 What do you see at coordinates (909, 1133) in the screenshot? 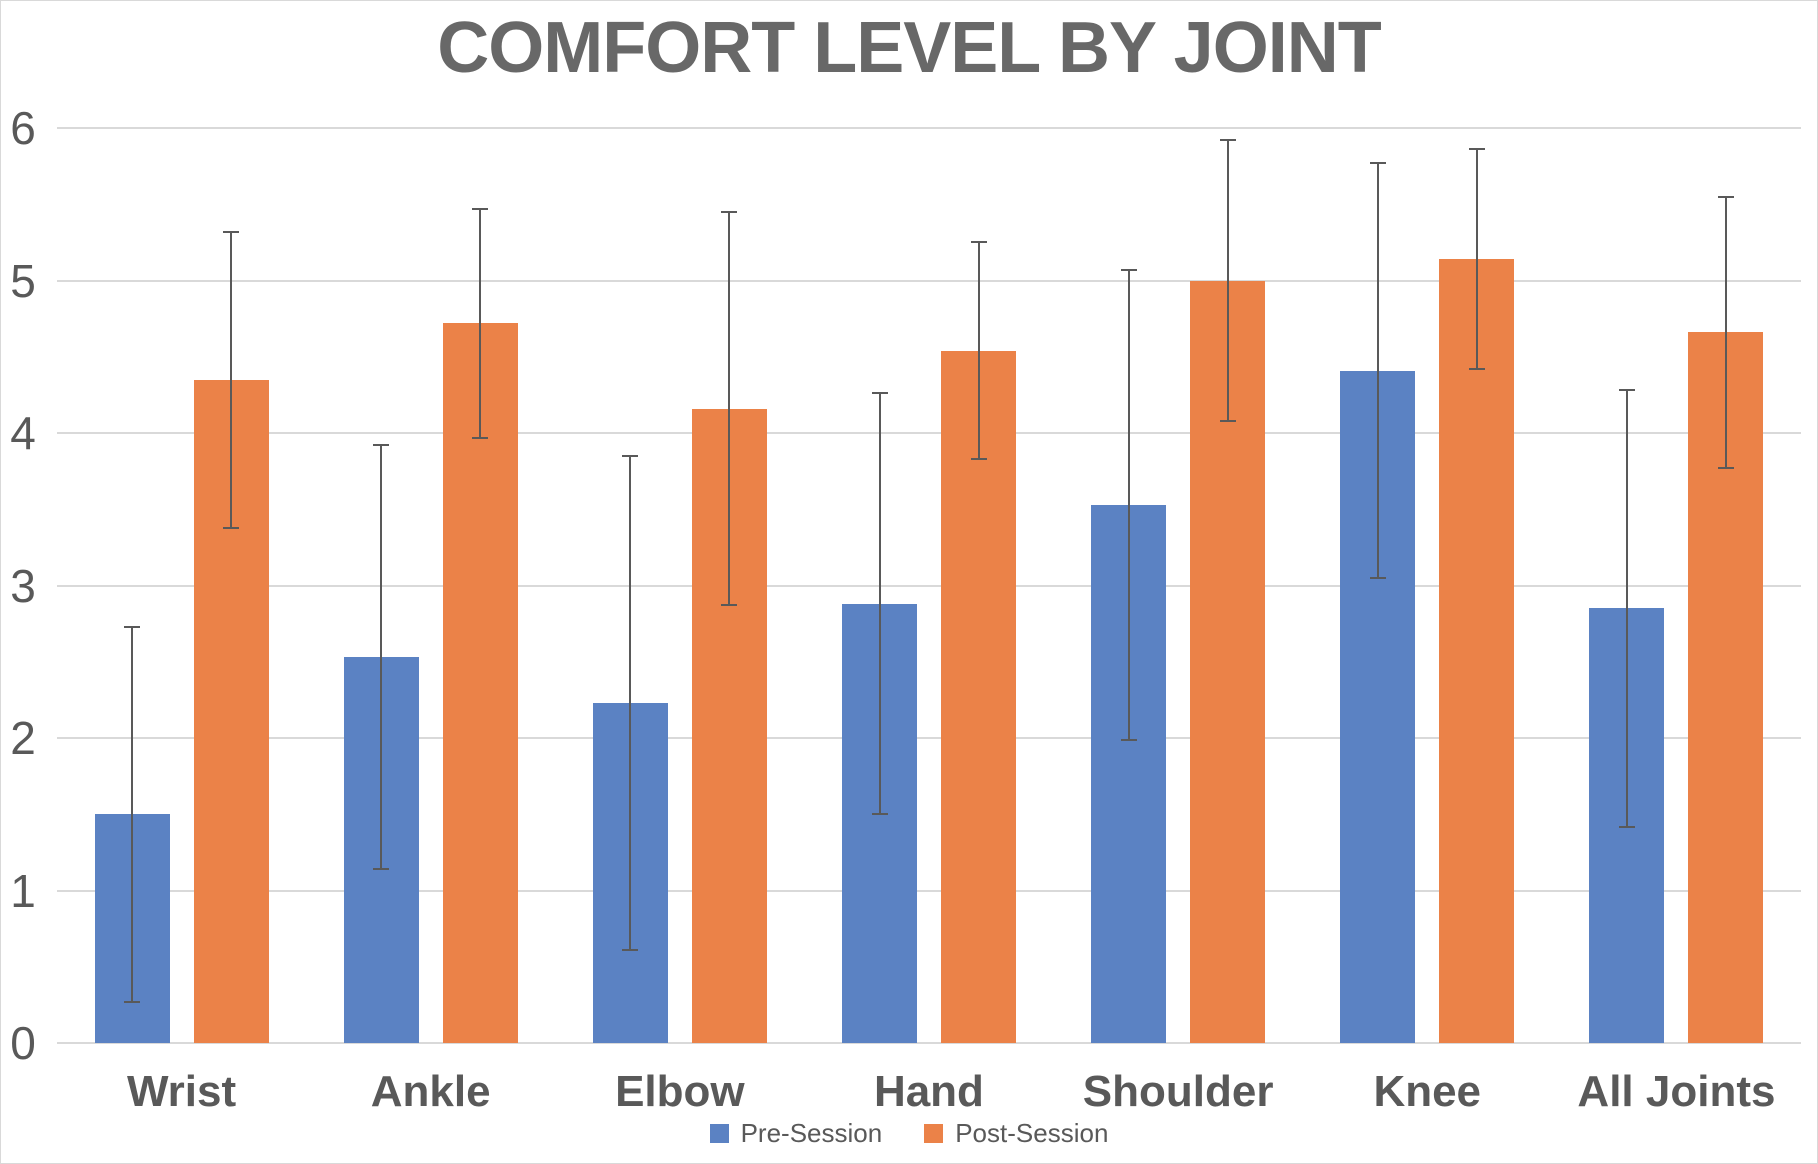
I see `legend: Pre-Session Post-Session` at bounding box center [909, 1133].